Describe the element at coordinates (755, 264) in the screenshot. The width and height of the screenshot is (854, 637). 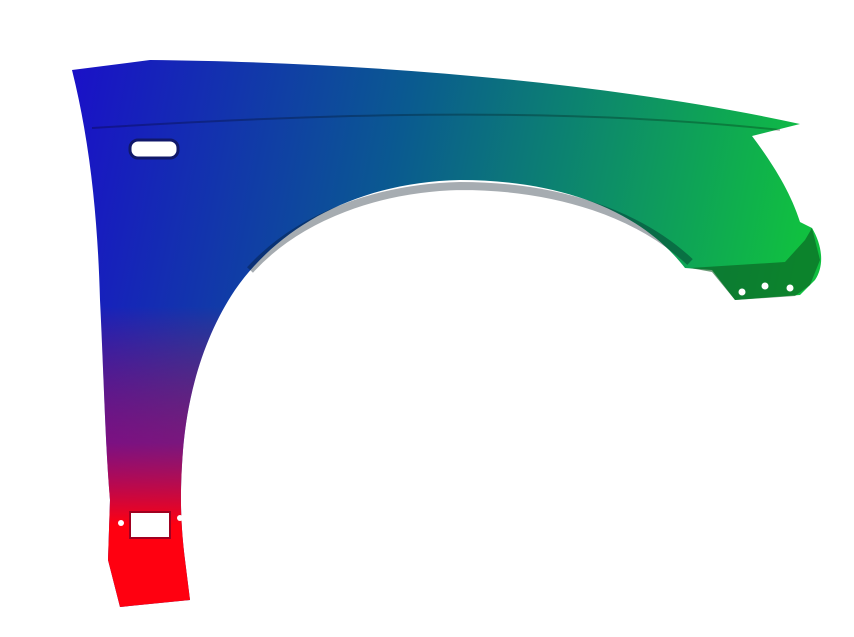
I see `rear-bracket` at that location.